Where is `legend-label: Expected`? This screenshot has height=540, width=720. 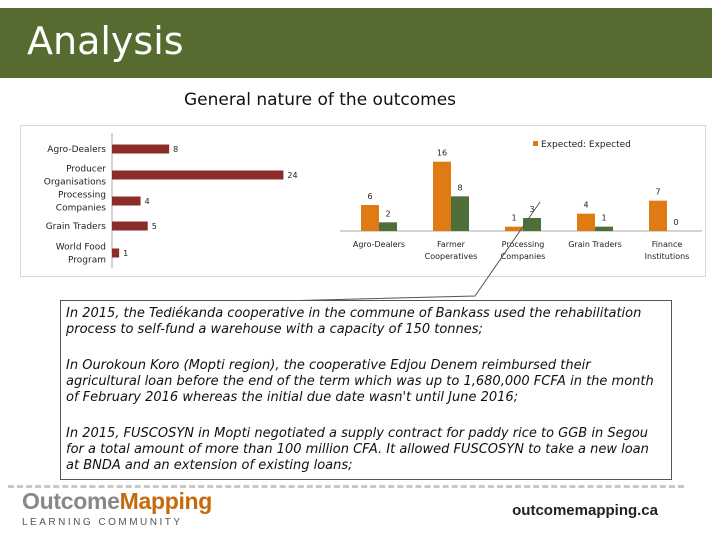
legend-label: Expected is located at coordinates (586, 145).